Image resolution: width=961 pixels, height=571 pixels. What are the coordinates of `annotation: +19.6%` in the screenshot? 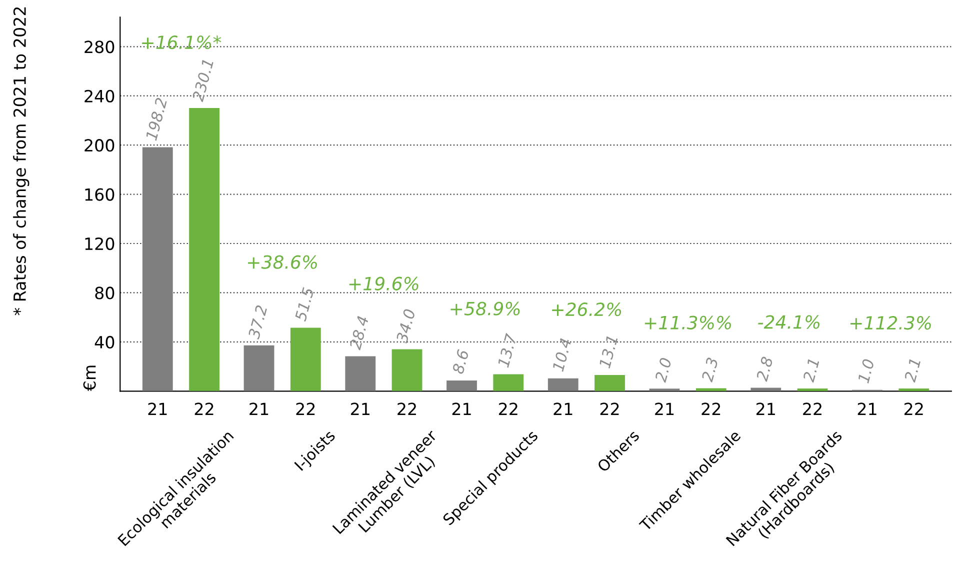 It's located at (383, 283).